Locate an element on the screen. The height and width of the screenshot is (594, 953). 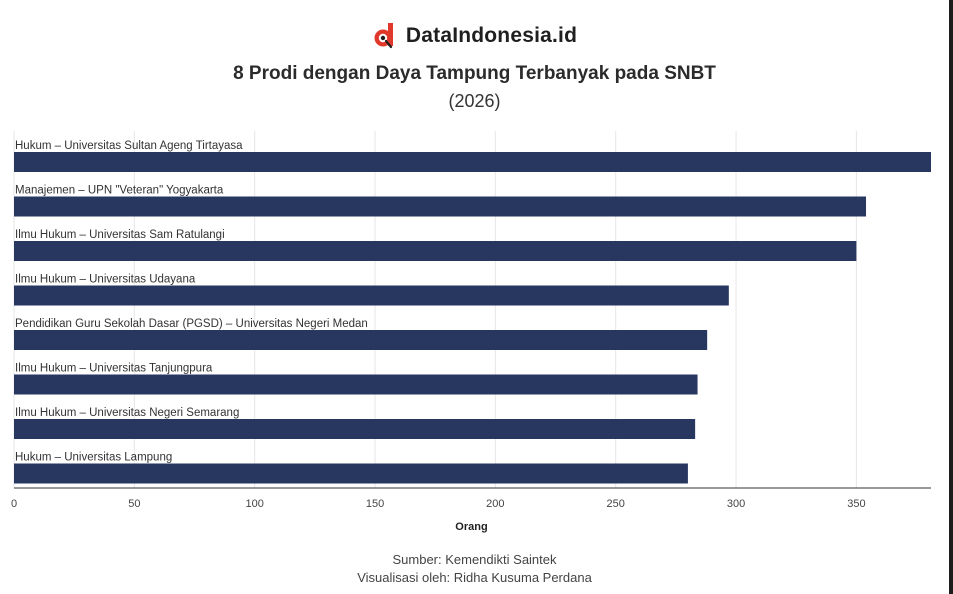
dataindonesia-logo-icon is located at coordinates (383, 36).